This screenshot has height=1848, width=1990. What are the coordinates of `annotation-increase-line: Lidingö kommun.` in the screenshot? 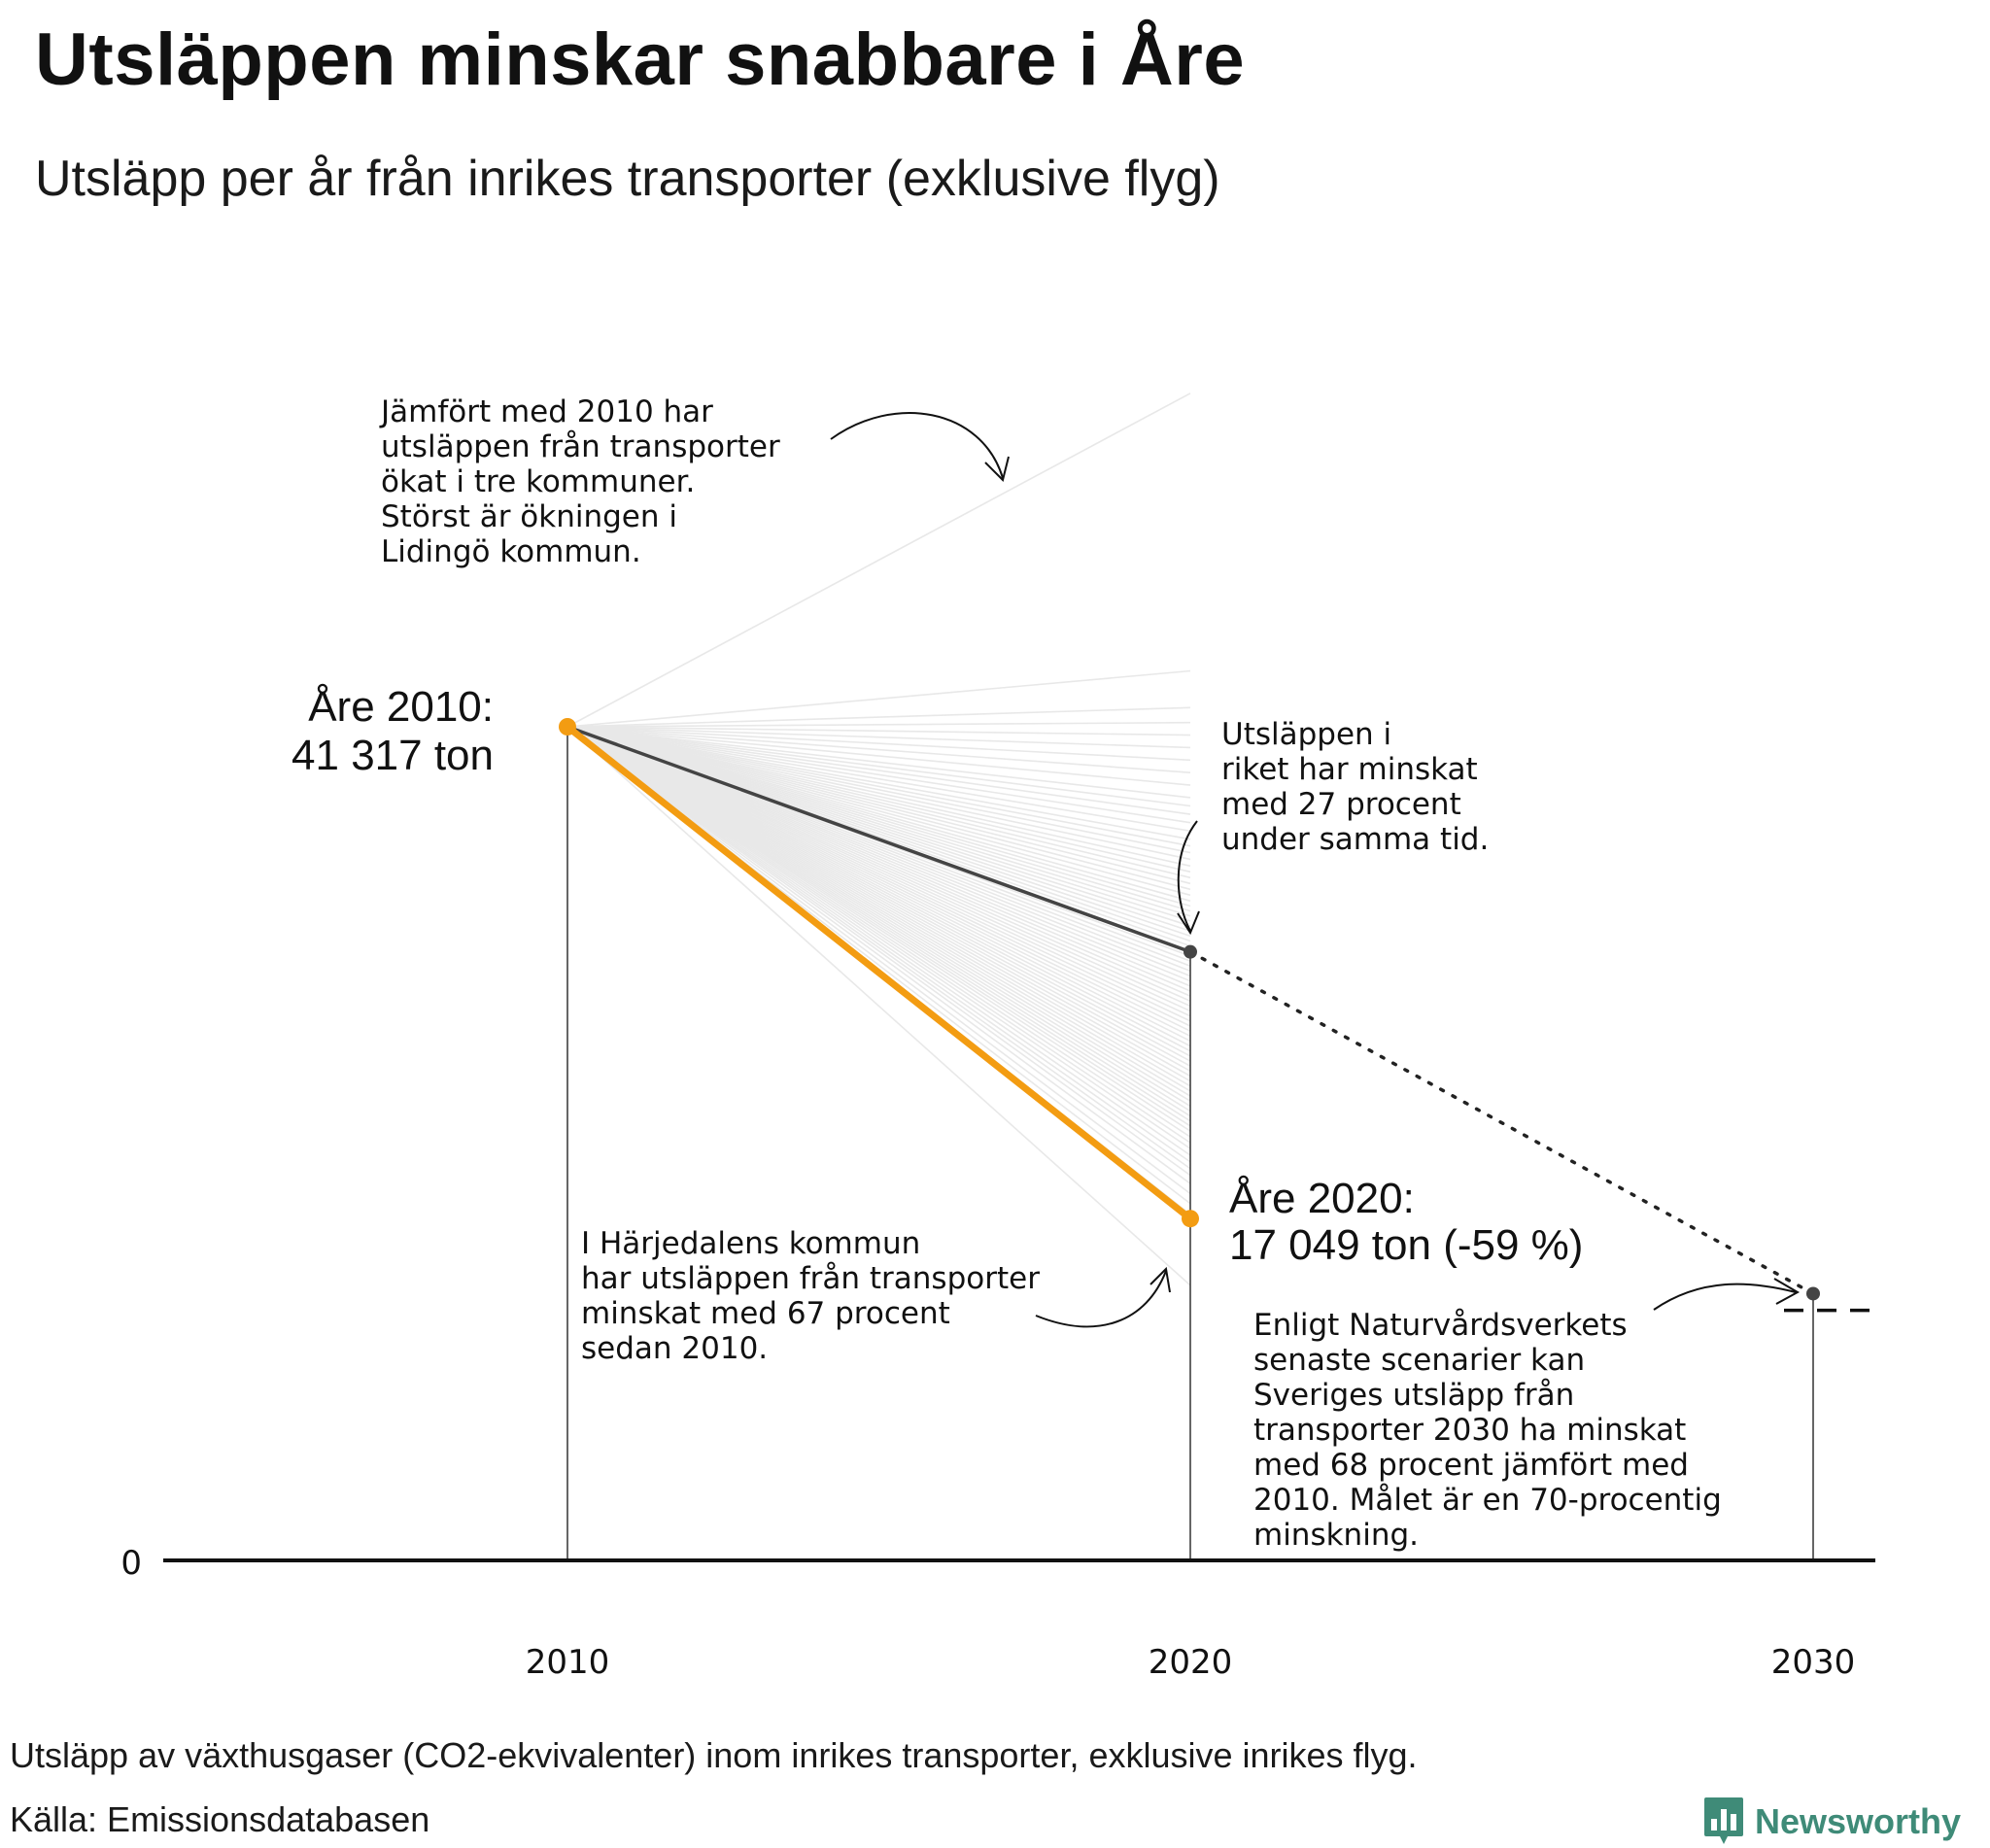 It's located at (511, 551).